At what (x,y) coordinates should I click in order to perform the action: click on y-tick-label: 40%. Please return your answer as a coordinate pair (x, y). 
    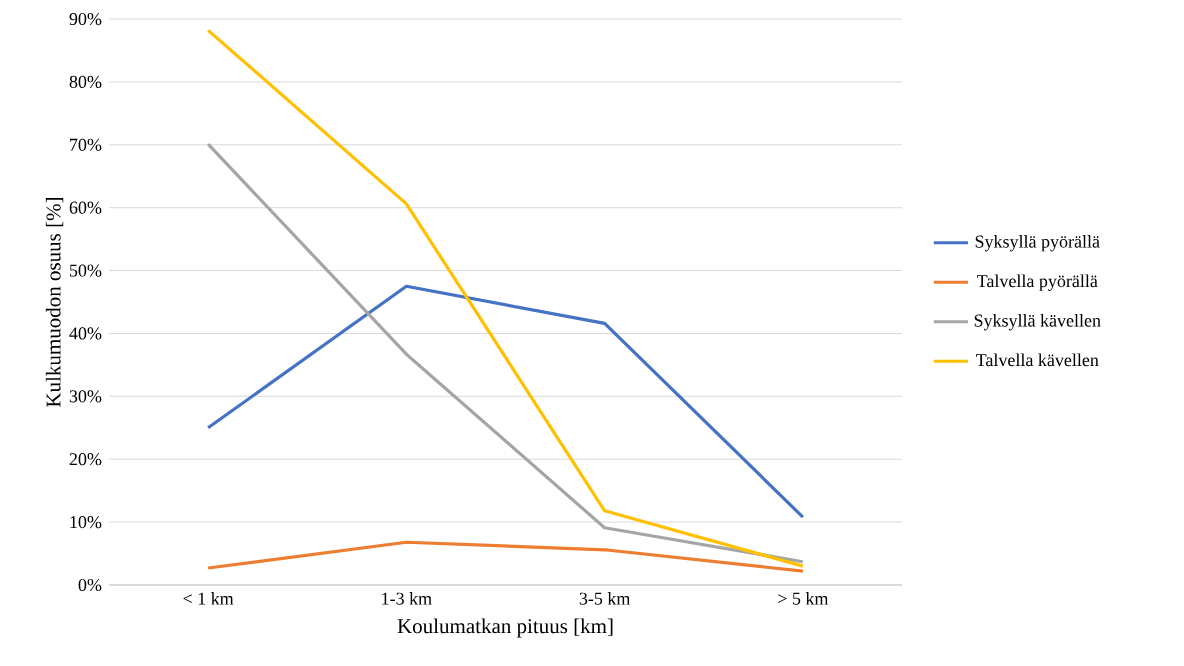
    Looking at the image, I should click on (85, 333).